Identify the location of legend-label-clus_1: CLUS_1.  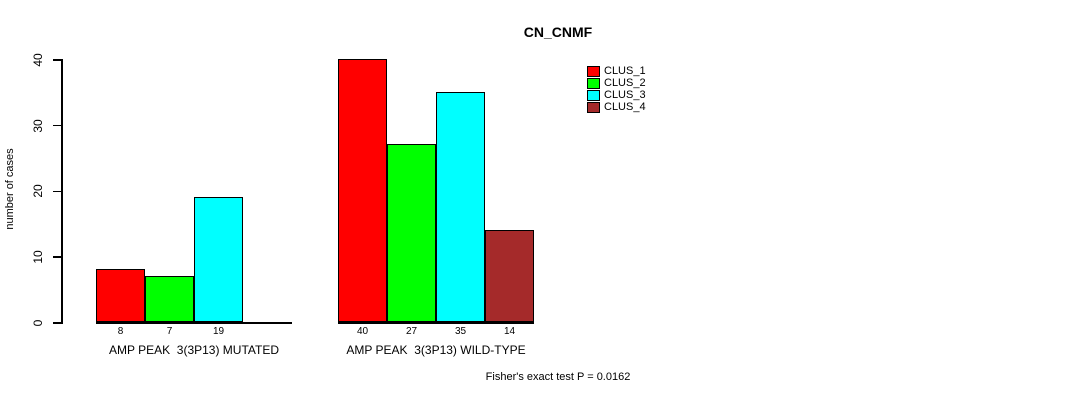
(625, 71).